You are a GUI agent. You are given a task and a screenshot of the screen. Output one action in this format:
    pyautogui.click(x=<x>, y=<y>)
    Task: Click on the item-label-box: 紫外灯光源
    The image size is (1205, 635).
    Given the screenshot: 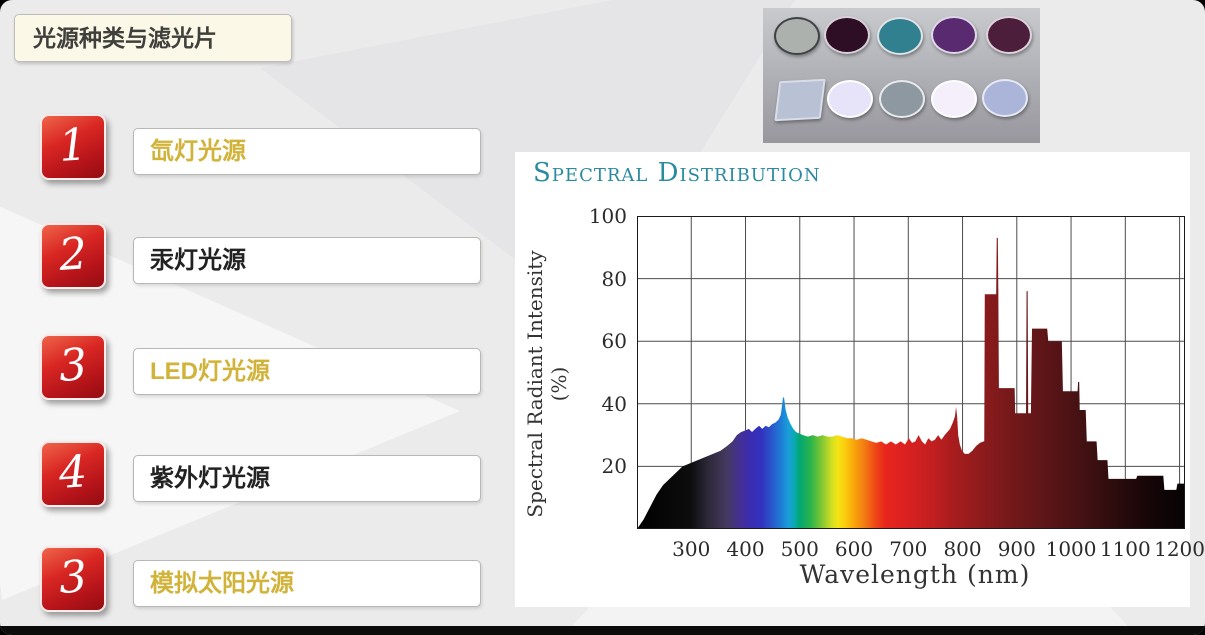 What is the action you would take?
    pyautogui.click(x=307, y=478)
    